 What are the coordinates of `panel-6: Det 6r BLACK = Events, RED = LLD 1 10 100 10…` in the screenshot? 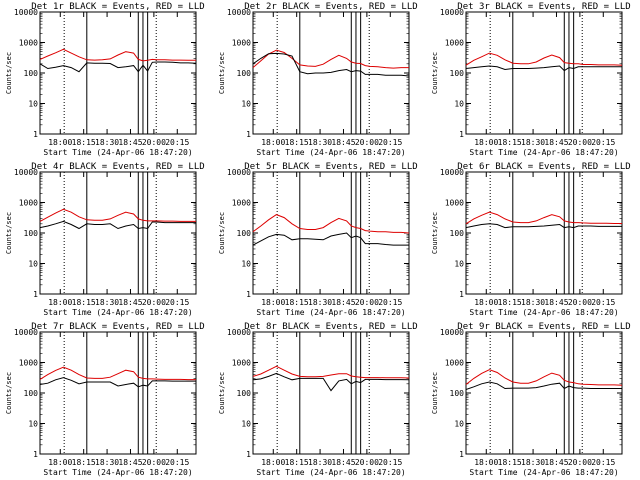 It's located at (531, 239).